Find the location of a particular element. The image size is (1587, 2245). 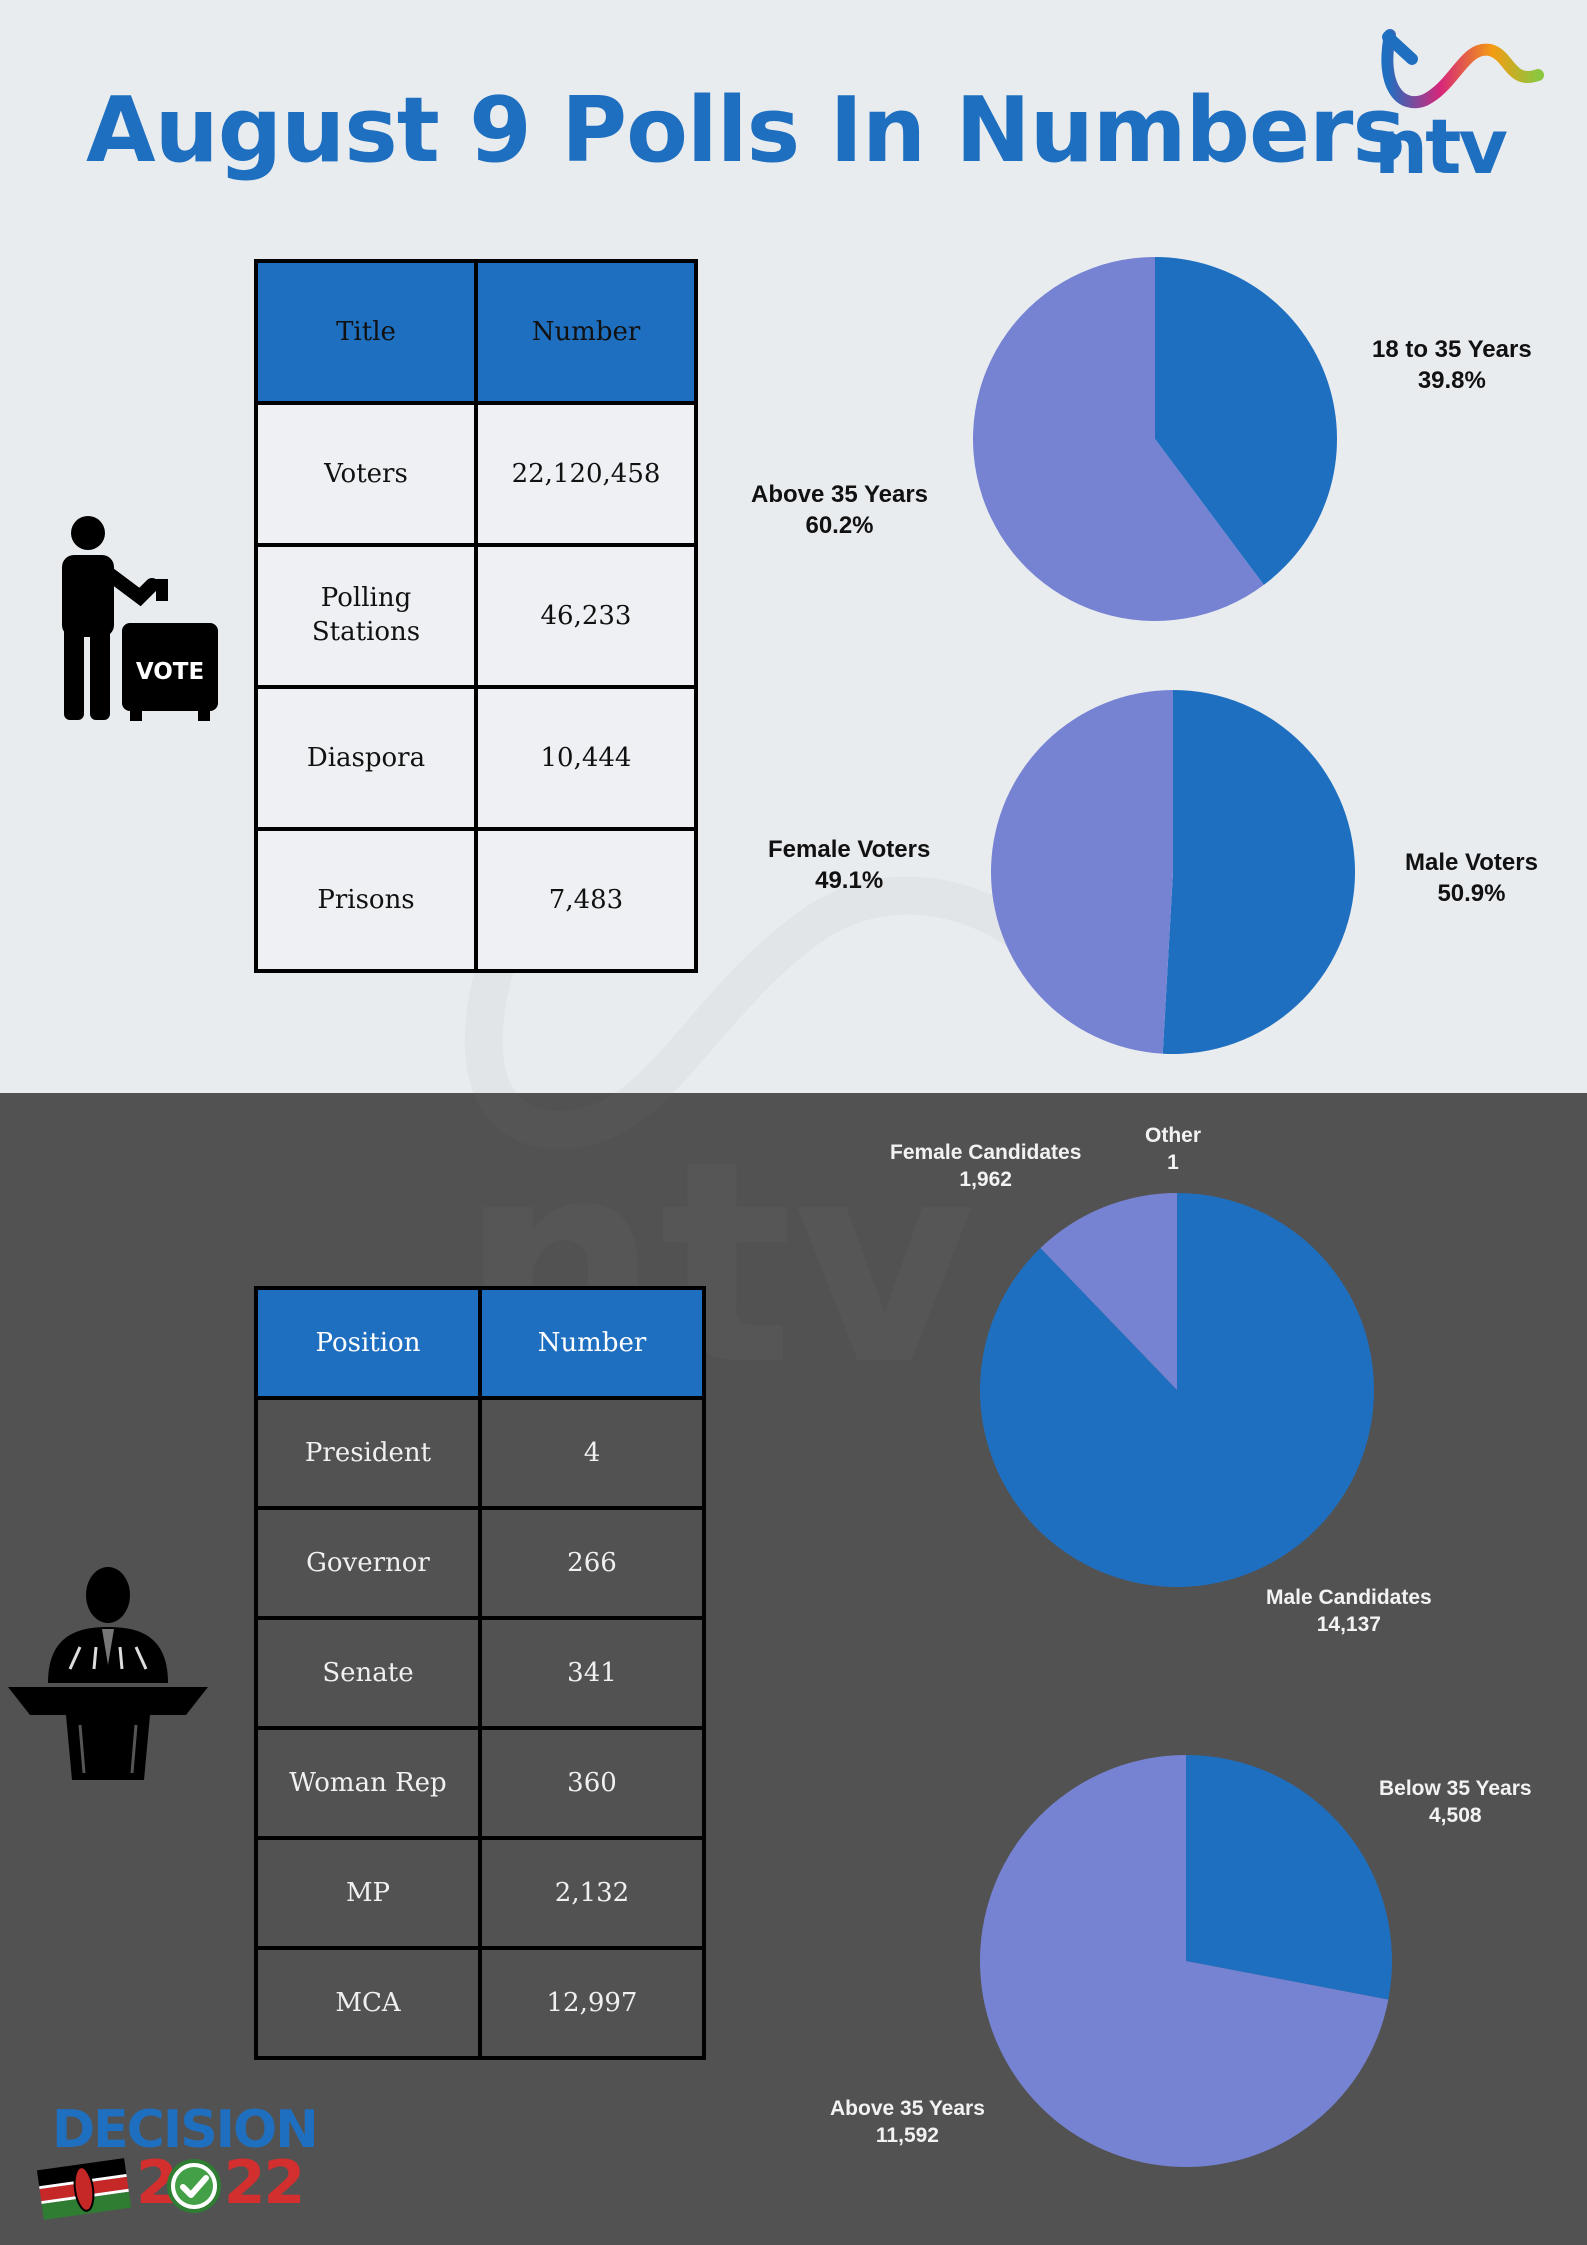

slice-value: 49.1% is located at coordinates (849, 881).